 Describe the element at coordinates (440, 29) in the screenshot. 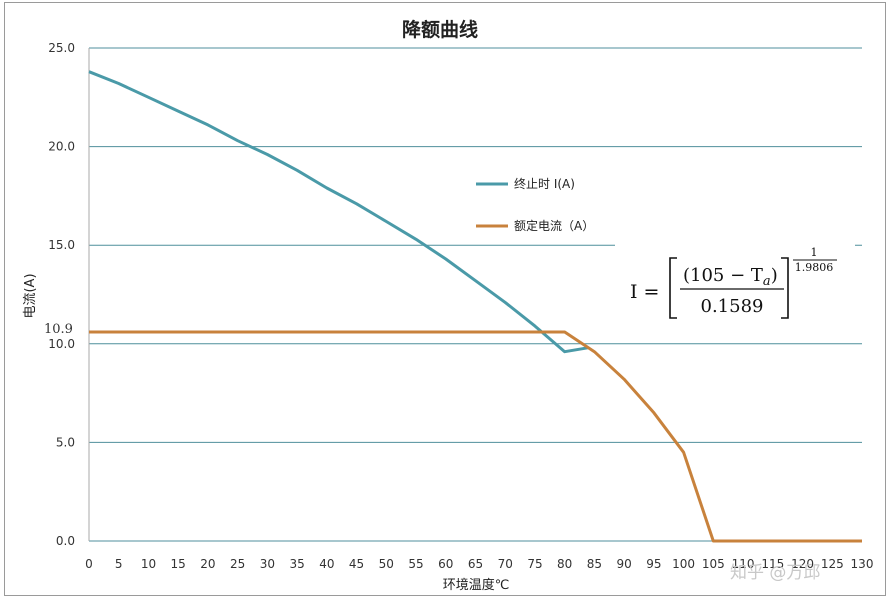

I see `chart-title: 降额曲线` at that location.